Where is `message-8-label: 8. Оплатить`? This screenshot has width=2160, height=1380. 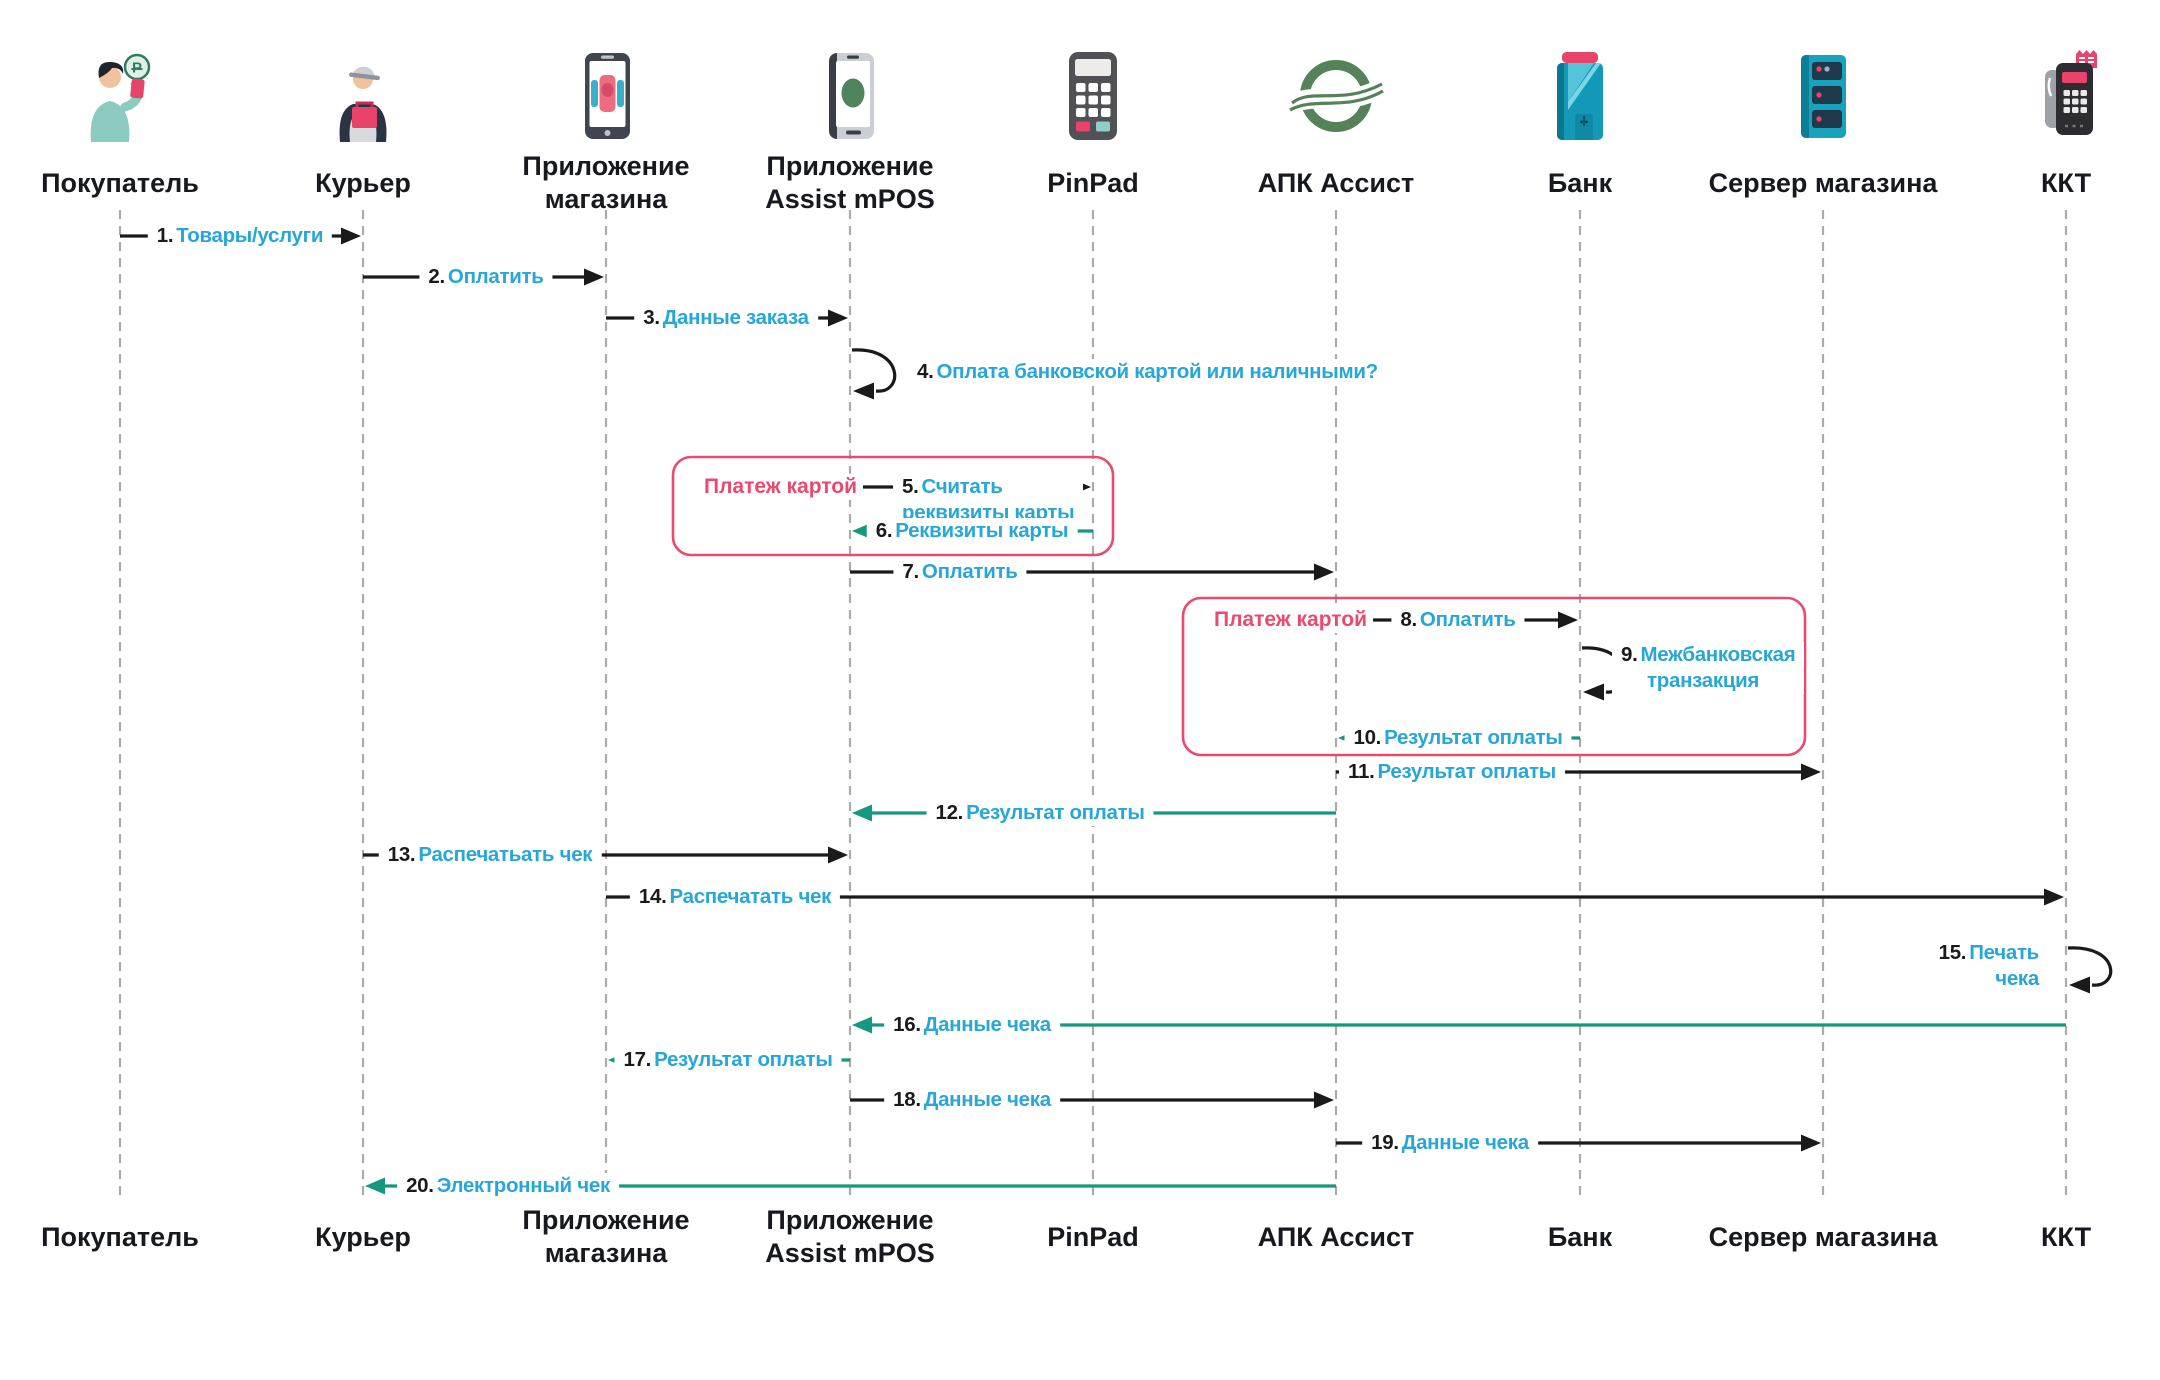
message-8-label: 8. Оплатить is located at coordinates (1458, 620).